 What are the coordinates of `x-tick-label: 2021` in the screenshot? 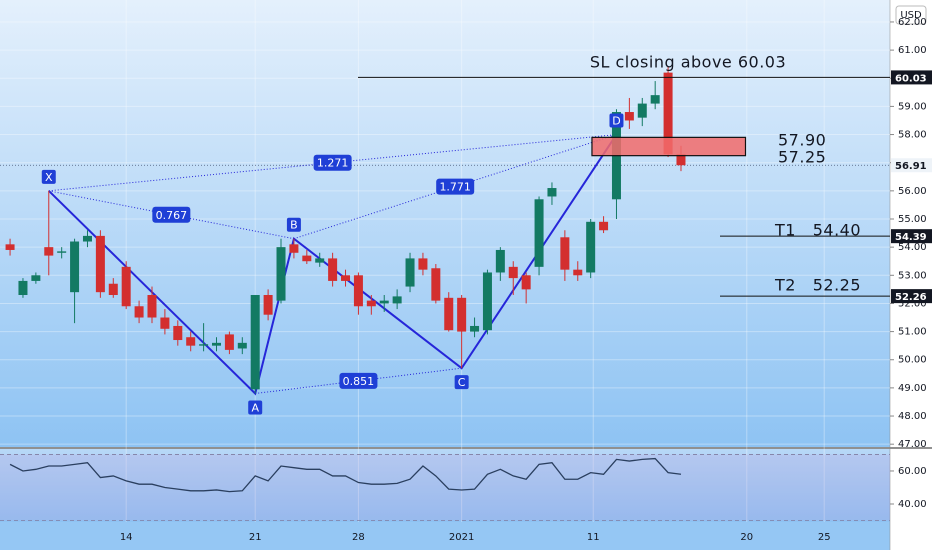 It's located at (461, 537).